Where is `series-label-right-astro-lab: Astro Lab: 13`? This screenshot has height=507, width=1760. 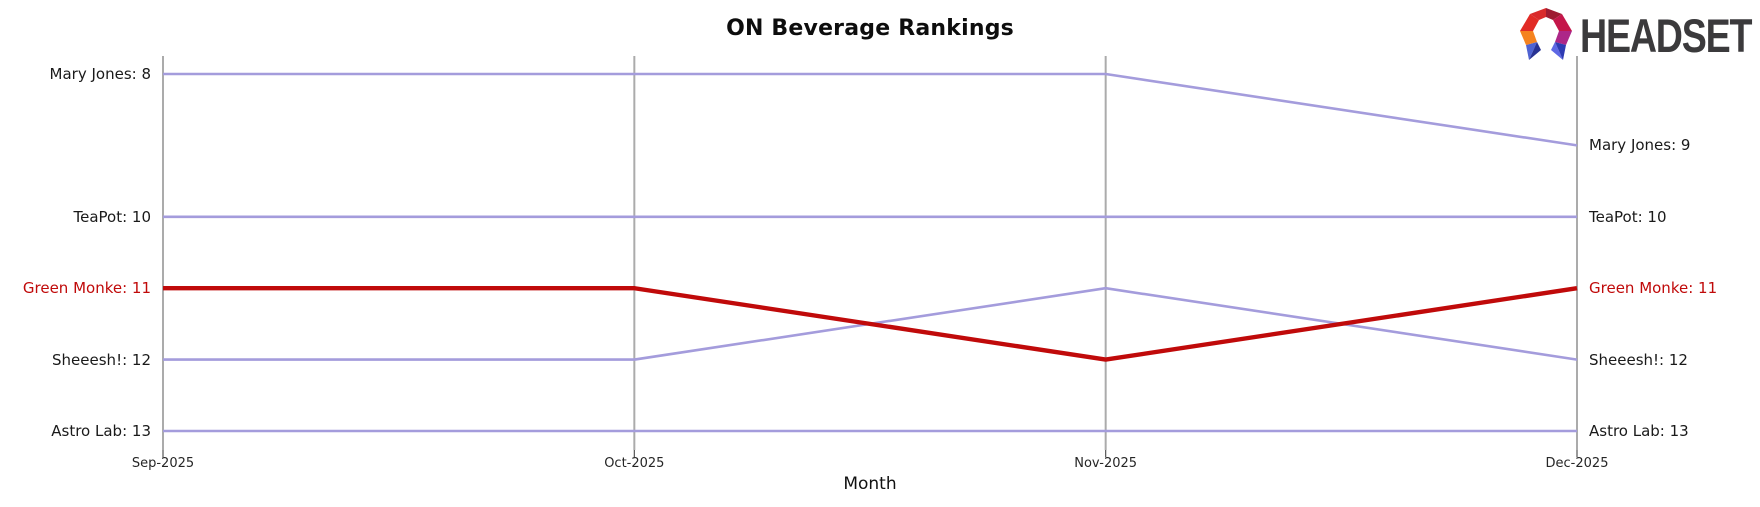 series-label-right-astro-lab: Astro Lab: 13 is located at coordinates (1639, 431).